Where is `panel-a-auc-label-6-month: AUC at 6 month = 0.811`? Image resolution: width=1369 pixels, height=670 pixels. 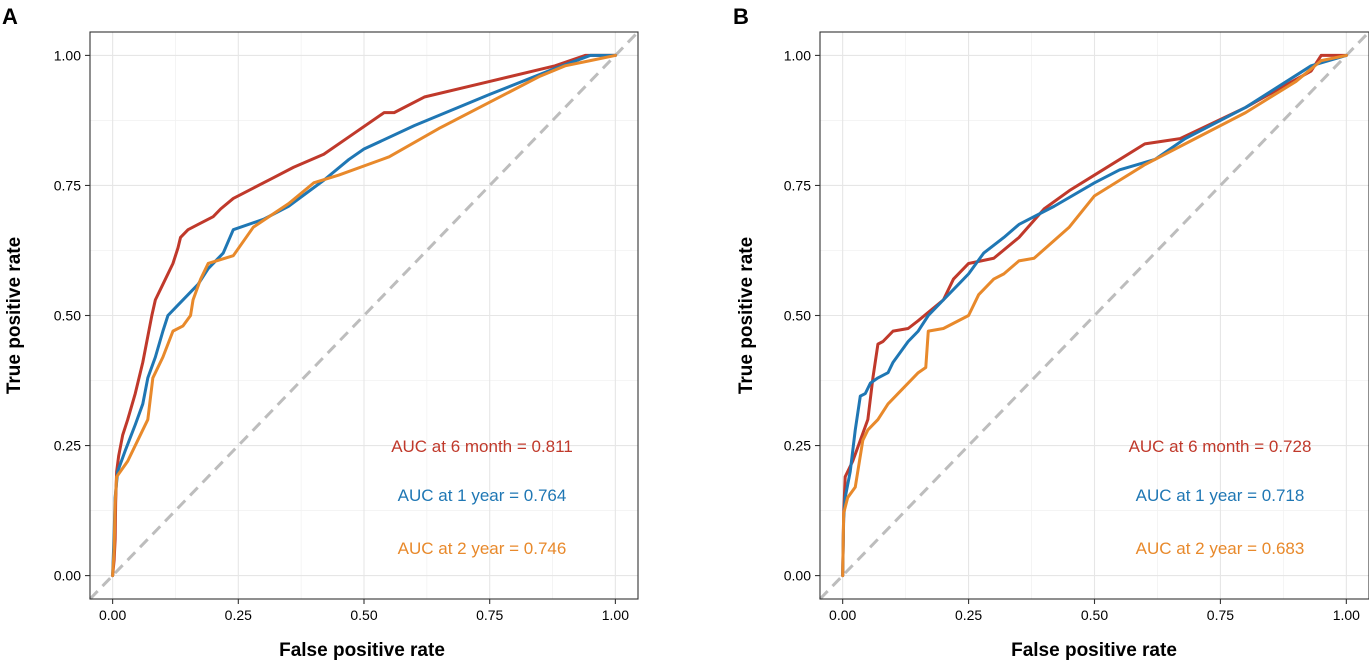
panel-a-auc-label-6-month: AUC at 6 month = 0.811 is located at coordinates (482, 446).